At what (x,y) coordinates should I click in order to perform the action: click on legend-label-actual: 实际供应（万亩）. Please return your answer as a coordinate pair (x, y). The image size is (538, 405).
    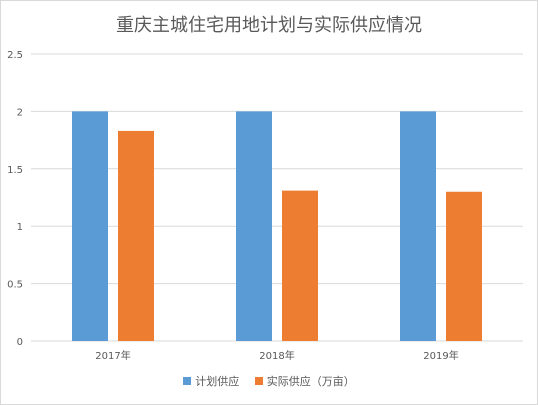
    Looking at the image, I should click on (310, 381).